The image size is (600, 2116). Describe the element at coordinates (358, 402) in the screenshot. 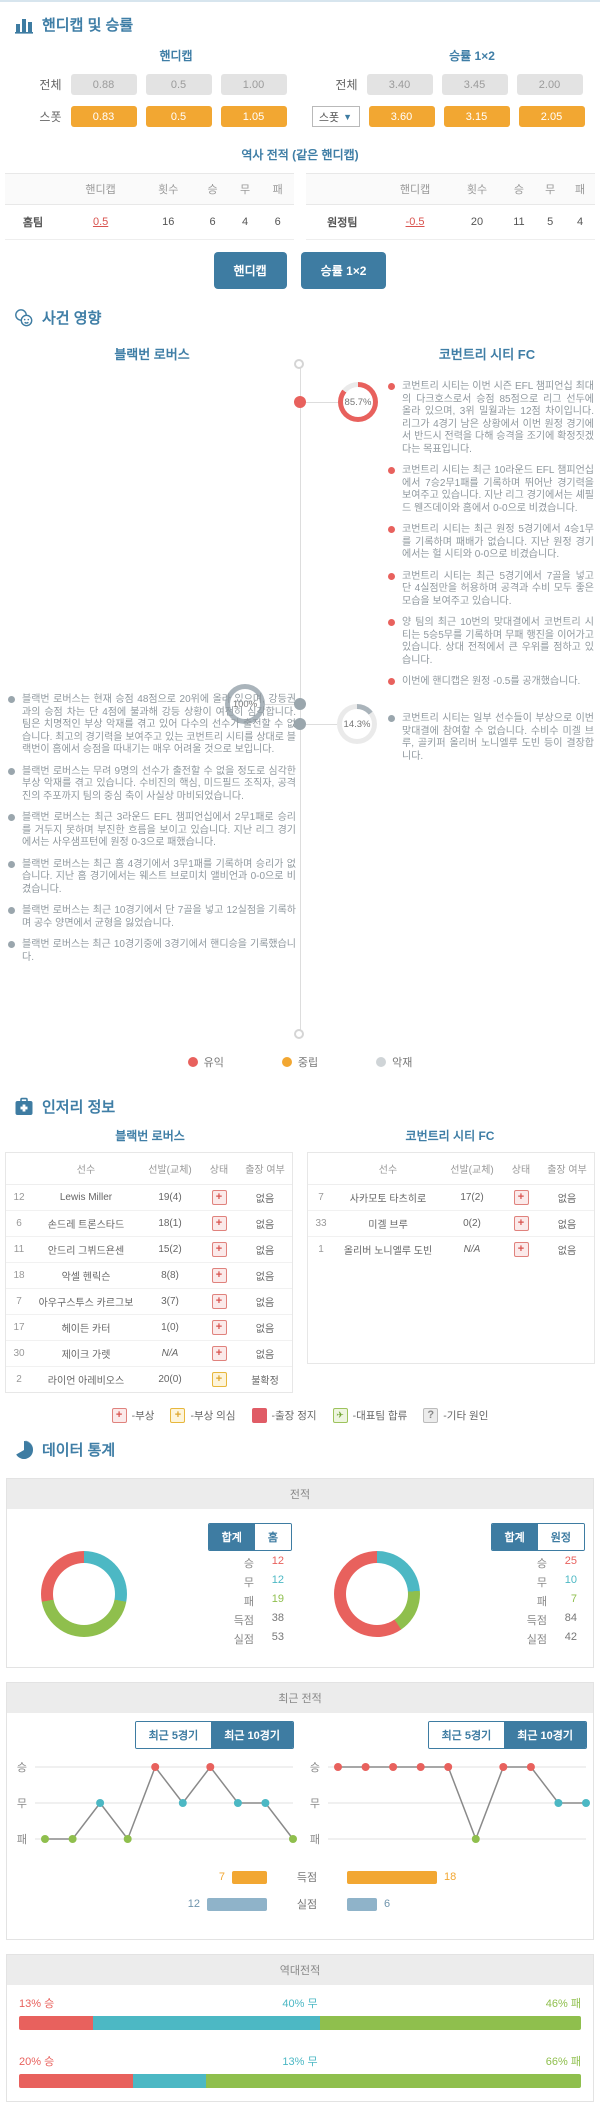

I see `away-impact-percent: 85.7%` at that location.